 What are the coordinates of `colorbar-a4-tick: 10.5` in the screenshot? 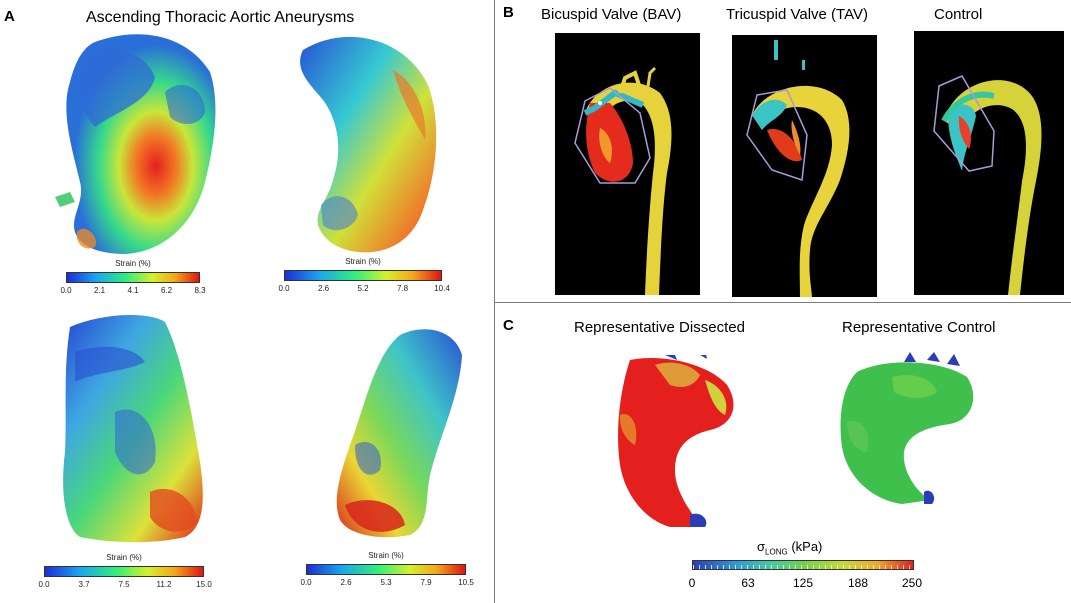 It's located at (466, 582).